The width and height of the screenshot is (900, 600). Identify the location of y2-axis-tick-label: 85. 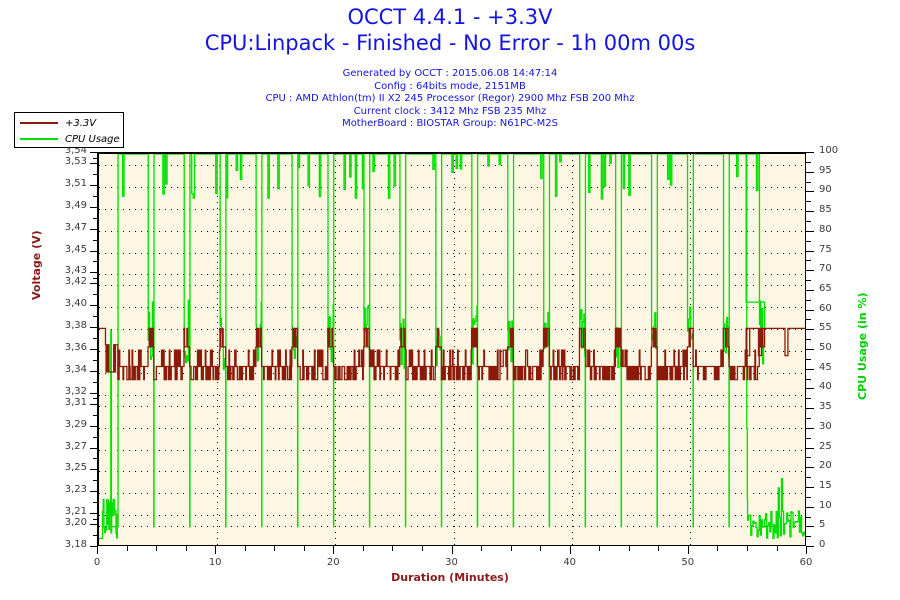
(825, 210).